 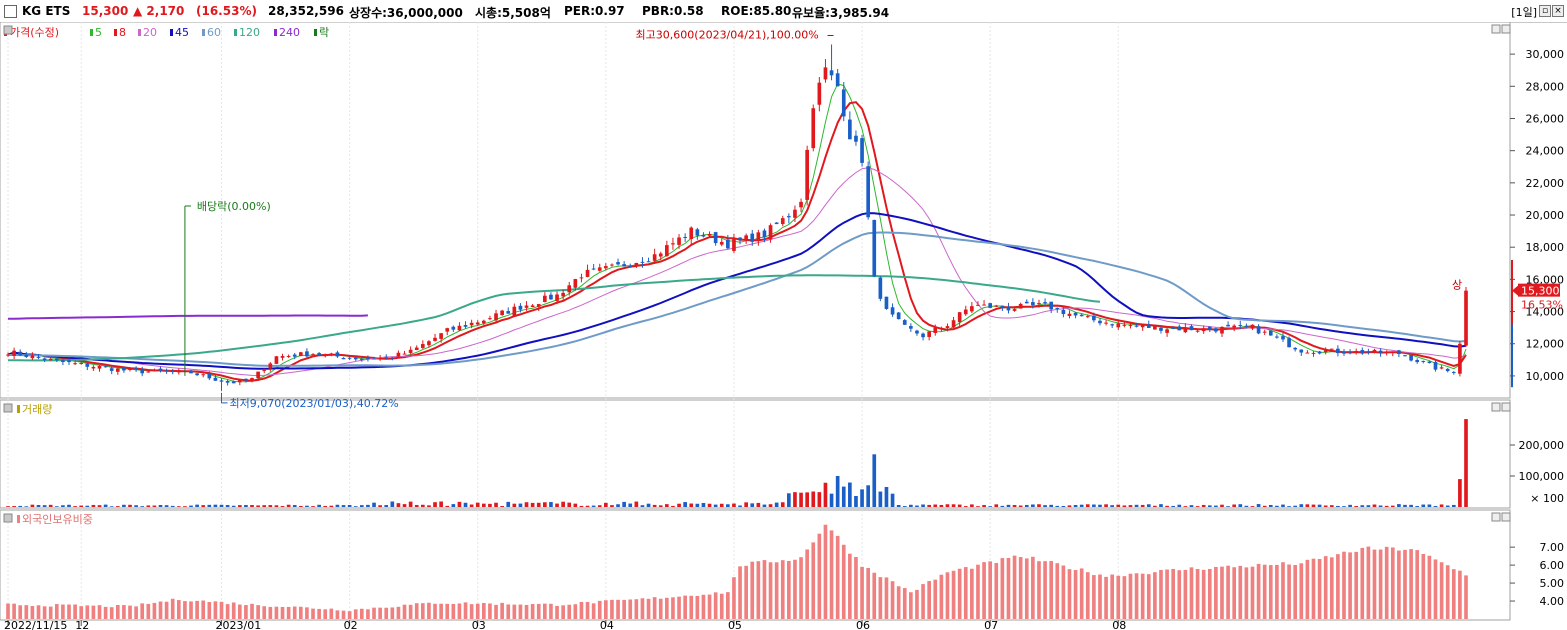 What do you see at coordinates (1547, 498) in the screenshot?
I see `volume-unit-label: × 100` at bounding box center [1547, 498].